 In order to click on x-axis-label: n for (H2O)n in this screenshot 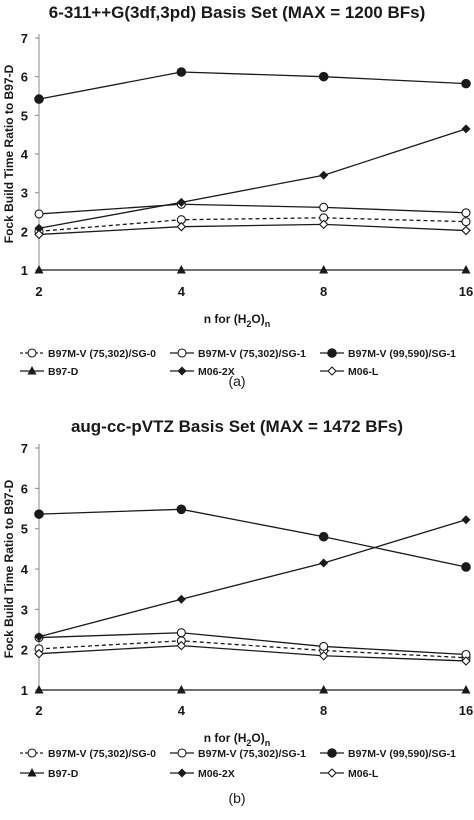, I will do `click(237, 320)`.